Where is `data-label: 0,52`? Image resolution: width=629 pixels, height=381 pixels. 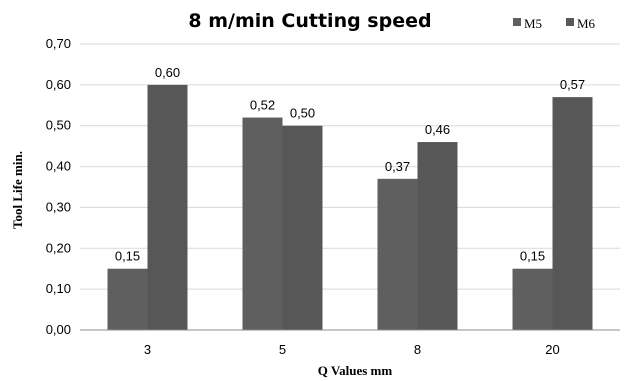 data-label: 0,52 is located at coordinates (262, 105).